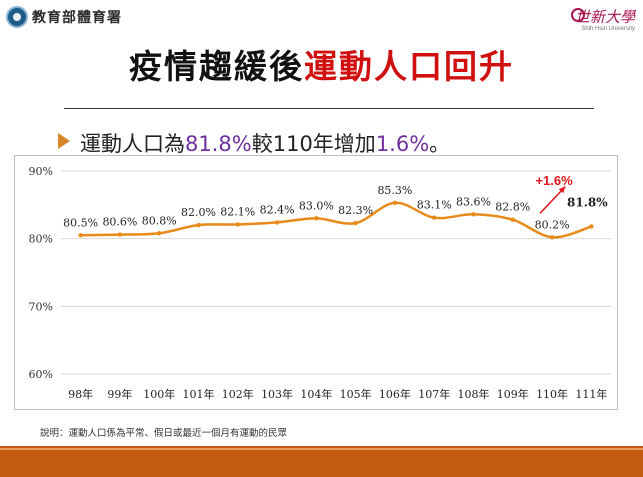 This screenshot has height=477, width=643. Describe the element at coordinates (159, 394) in the screenshot. I see `x-tick-label: 100年` at that location.